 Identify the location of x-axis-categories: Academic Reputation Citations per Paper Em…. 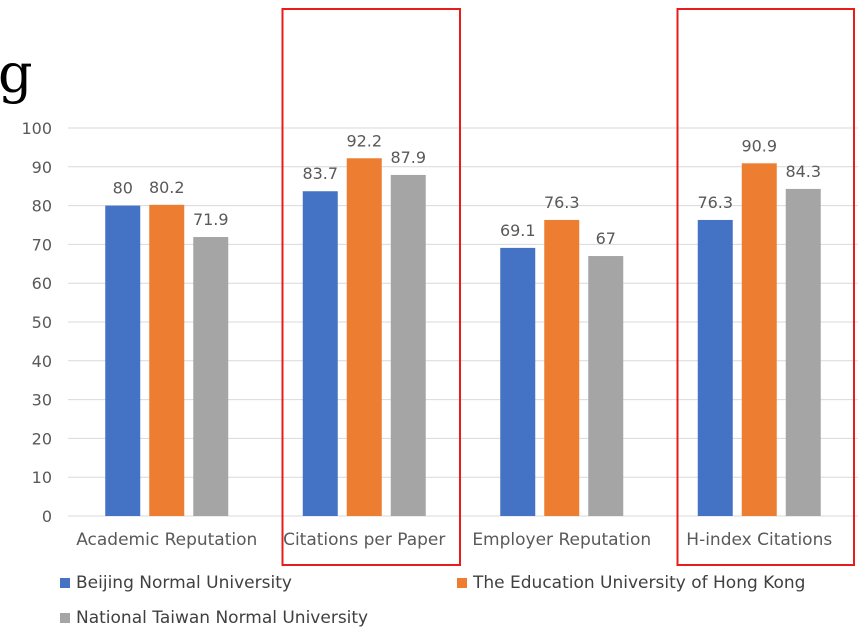
(454, 540).